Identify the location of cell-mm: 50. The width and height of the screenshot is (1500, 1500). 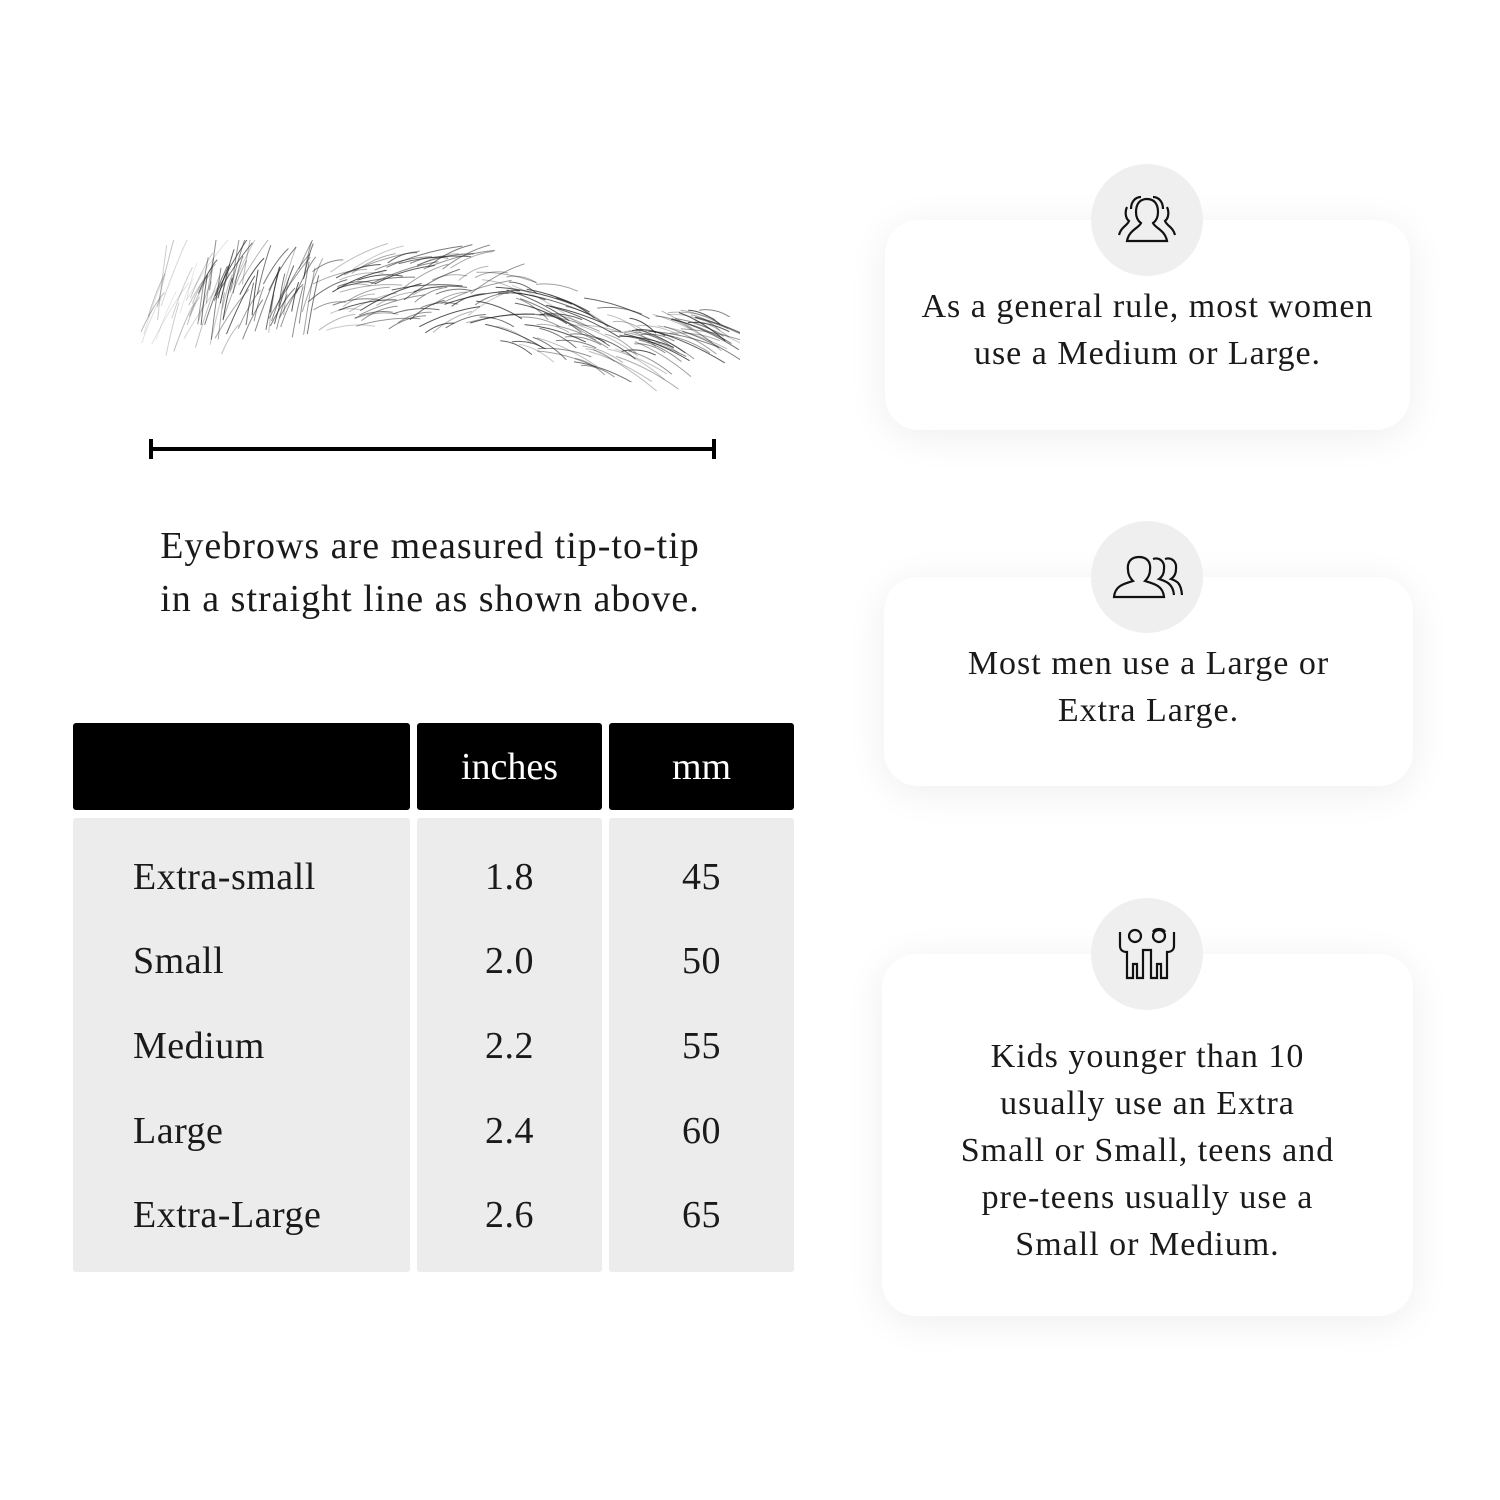
(701, 961).